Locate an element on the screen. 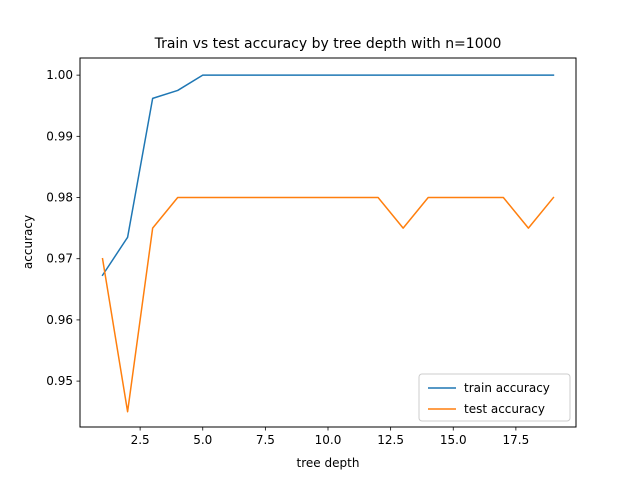 This screenshot has width=640, height=480. legend-box is located at coordinates (494, 397).